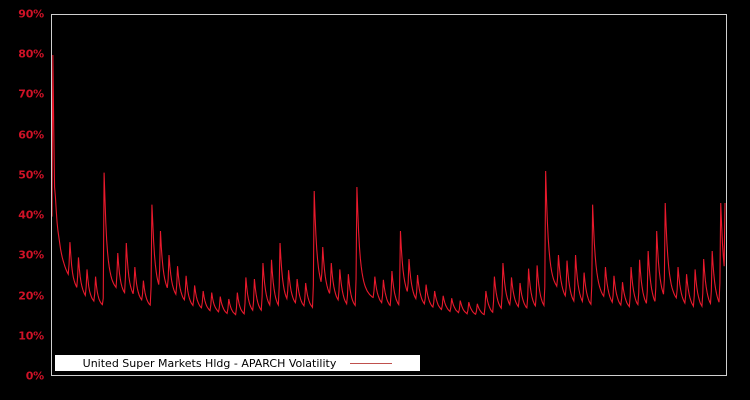  What do you see at coordinates (25, 200) in the screenshot?
I see `y-axis: 90% 80% 70% 60% 50% 40% 30% 20% 10% 0%` at bounding box center [25, 200].